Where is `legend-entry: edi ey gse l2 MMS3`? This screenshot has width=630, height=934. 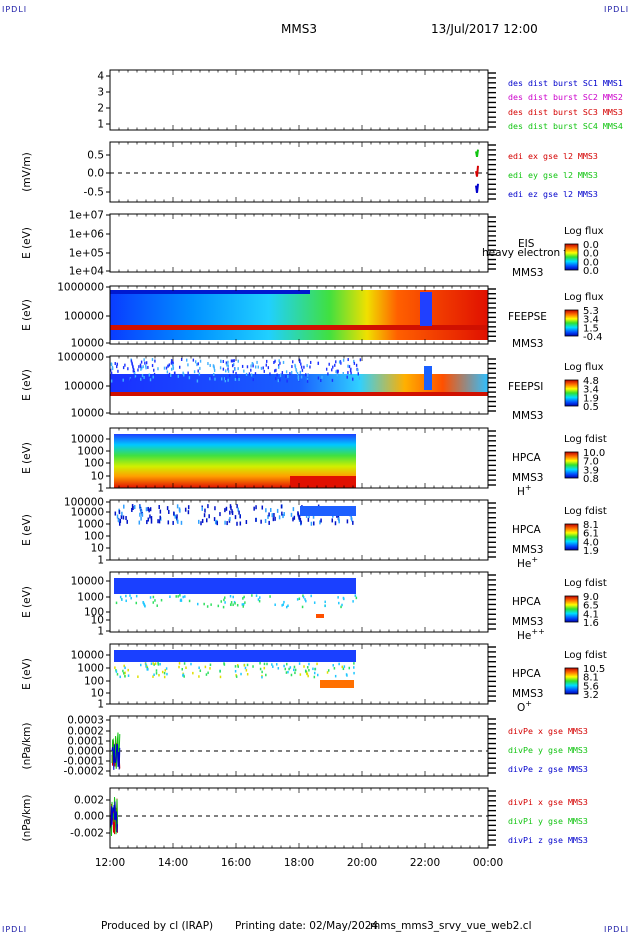 legend-entry: edi ey gse l2 MMS3 is located at coordinates (553, 175).